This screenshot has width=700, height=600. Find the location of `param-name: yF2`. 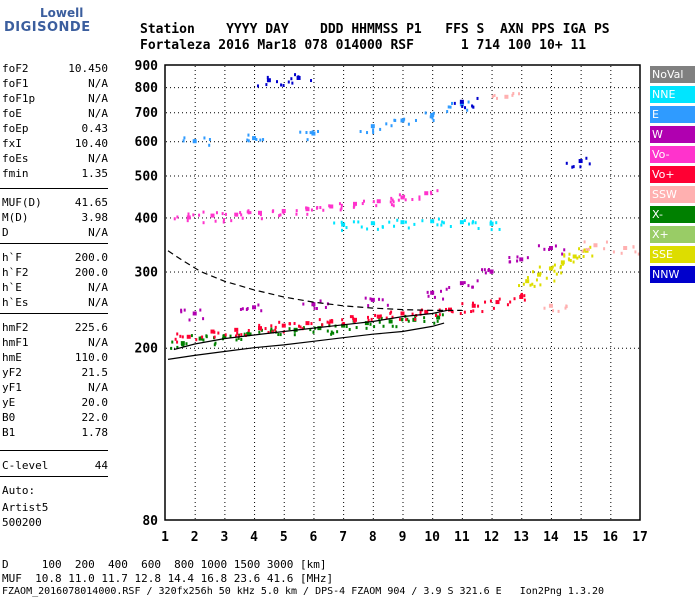

param-name: yF2 is located at coordinates (12, 372).